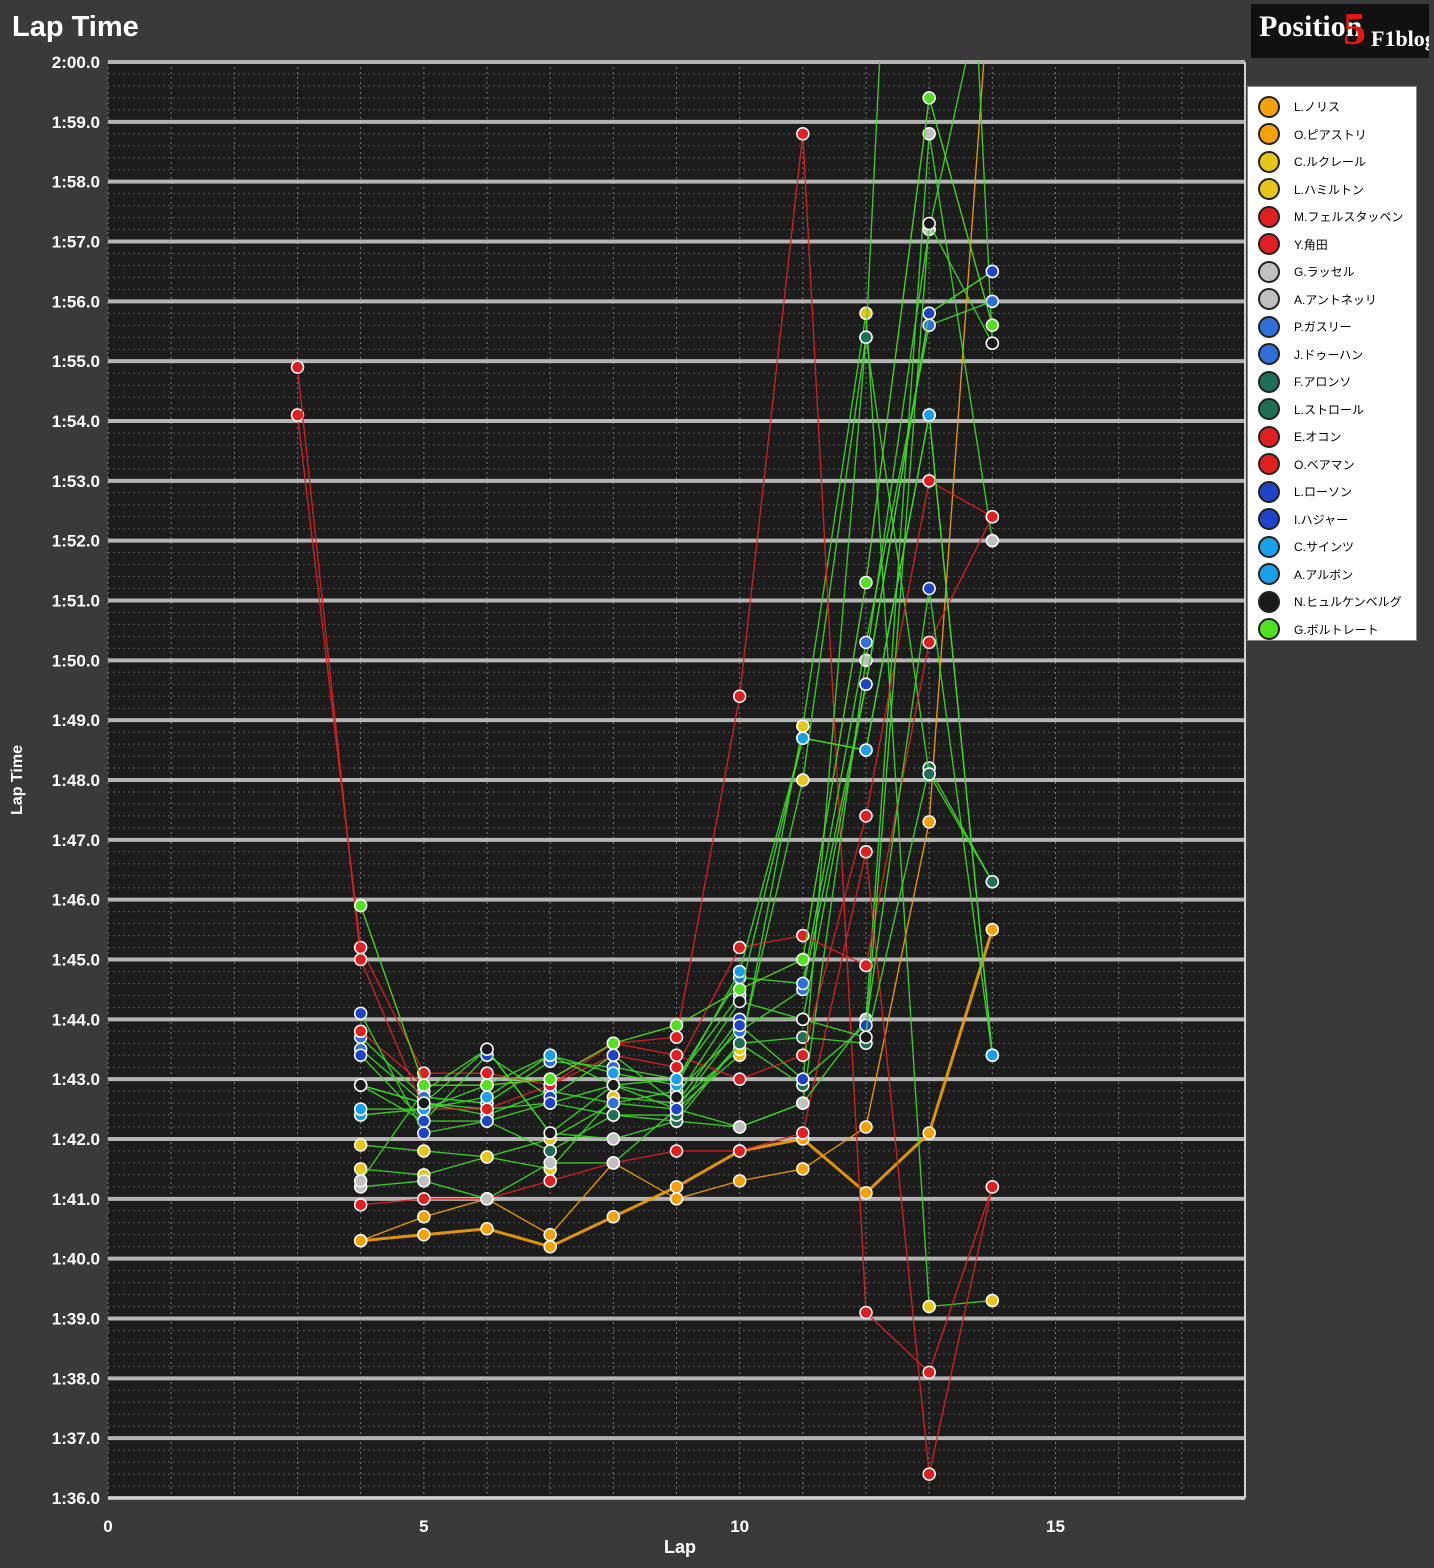 The height and width of the screenshot is (1568, 1434). I want to click on y-tick-label: 2:00.0, so click(76, 62).